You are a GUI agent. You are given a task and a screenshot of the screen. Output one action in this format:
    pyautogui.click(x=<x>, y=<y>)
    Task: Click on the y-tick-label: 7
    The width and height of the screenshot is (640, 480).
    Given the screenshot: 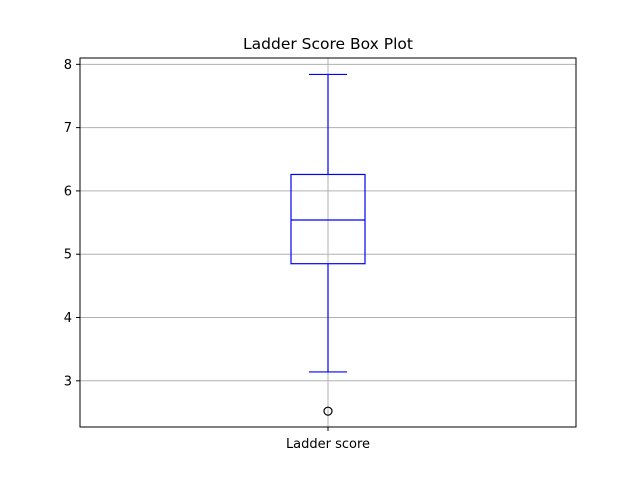 What is the action you would take?
    pyautogui.click(x=68, y=128)
    